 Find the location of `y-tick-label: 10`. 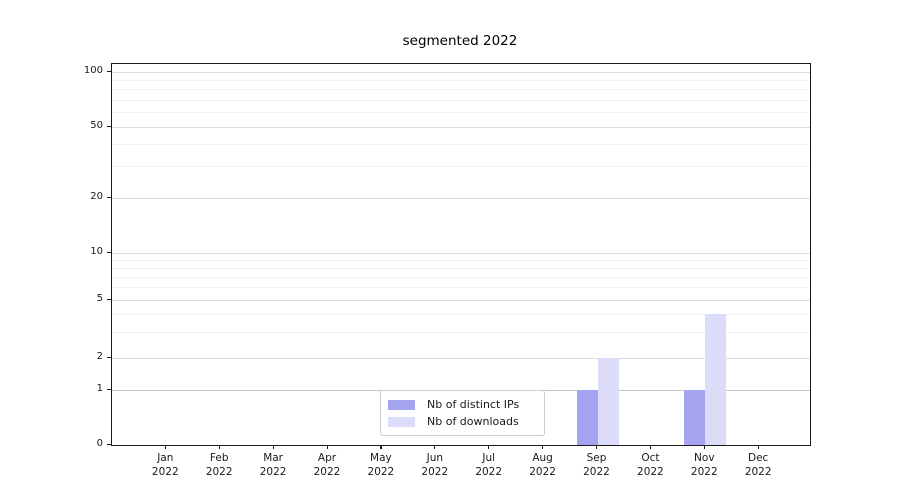

y-tick-label: 10 is located at coordinates (96, 251).